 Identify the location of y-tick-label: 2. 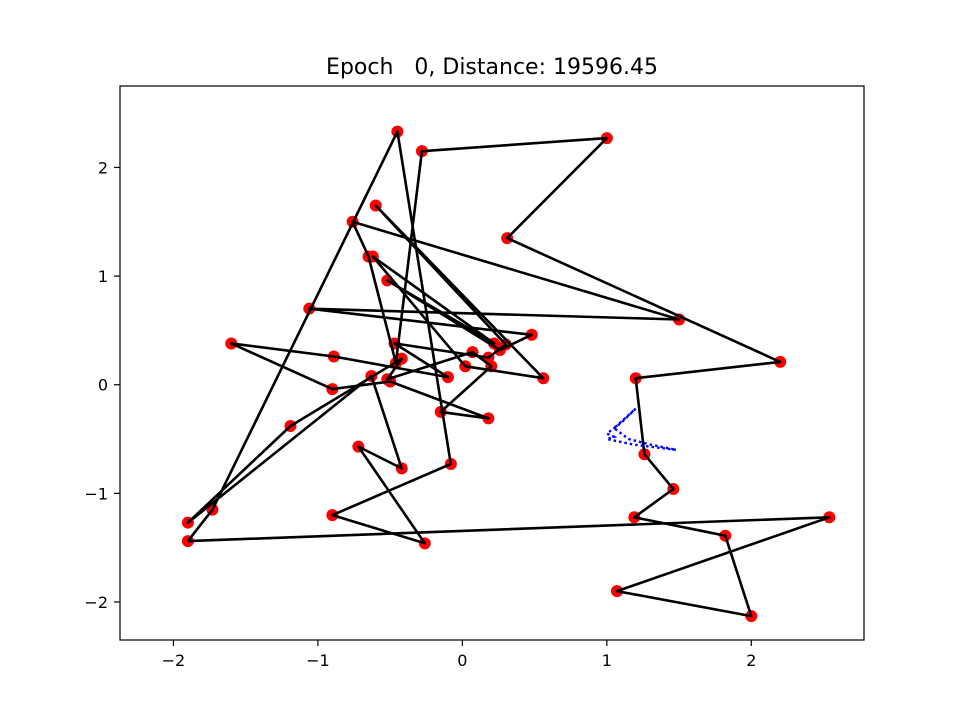
(103, 167).